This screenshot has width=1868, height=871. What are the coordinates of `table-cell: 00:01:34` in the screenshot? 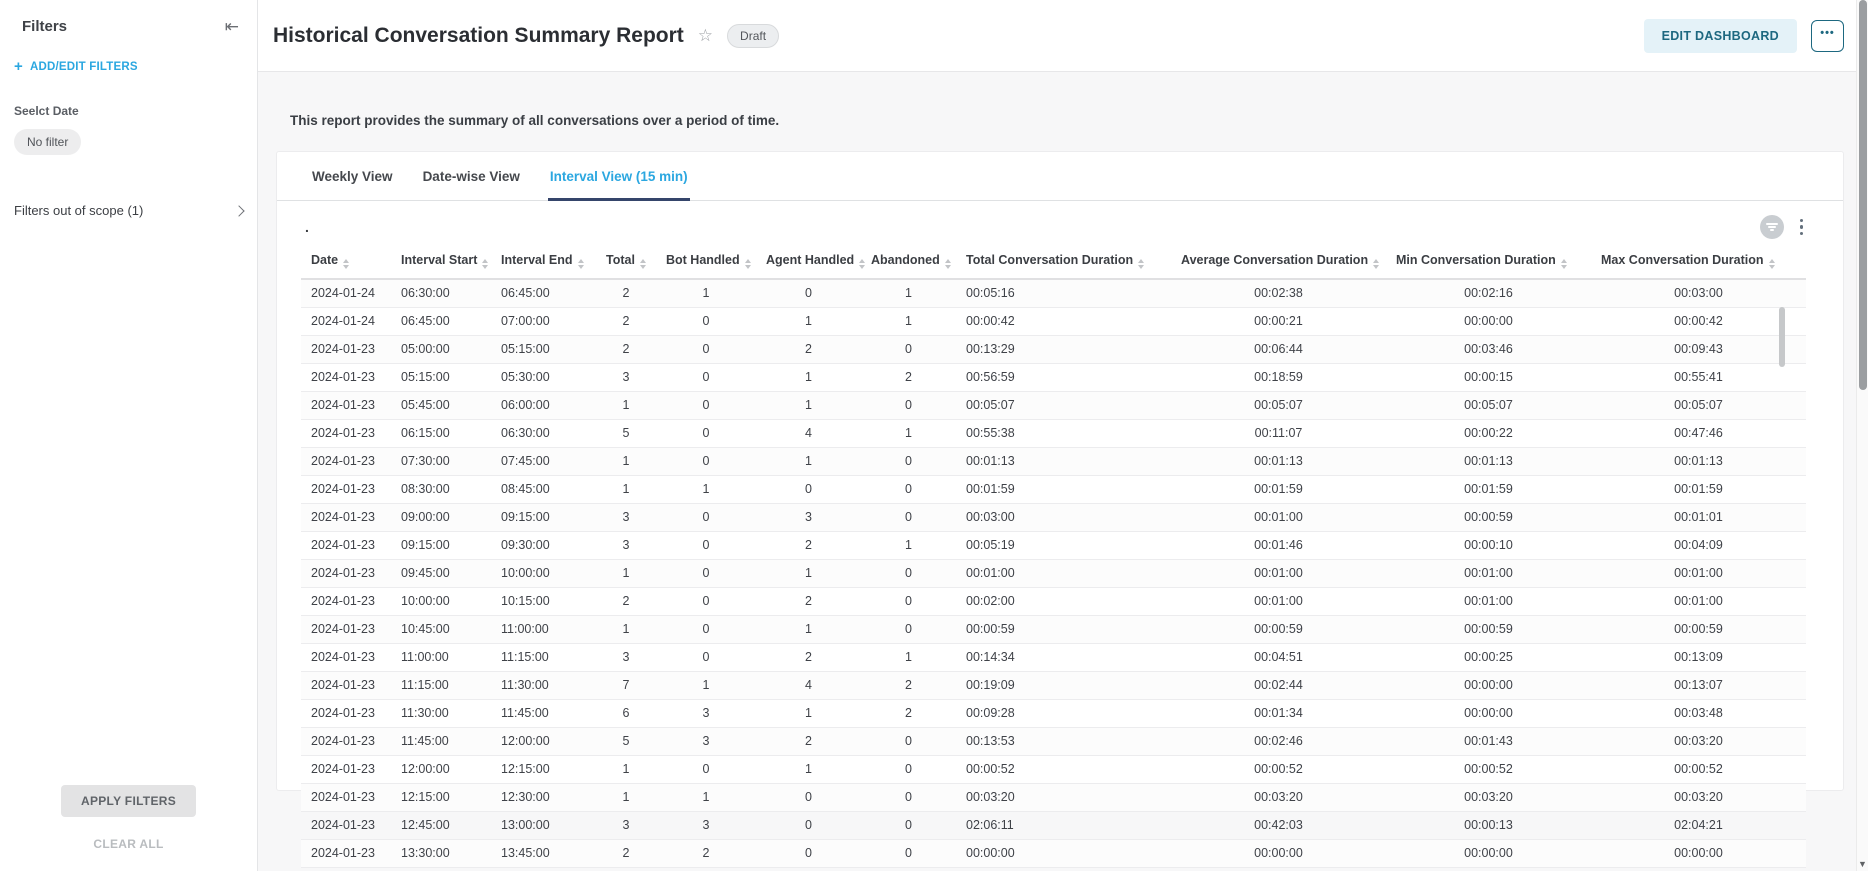 It's located at (1278, 713).